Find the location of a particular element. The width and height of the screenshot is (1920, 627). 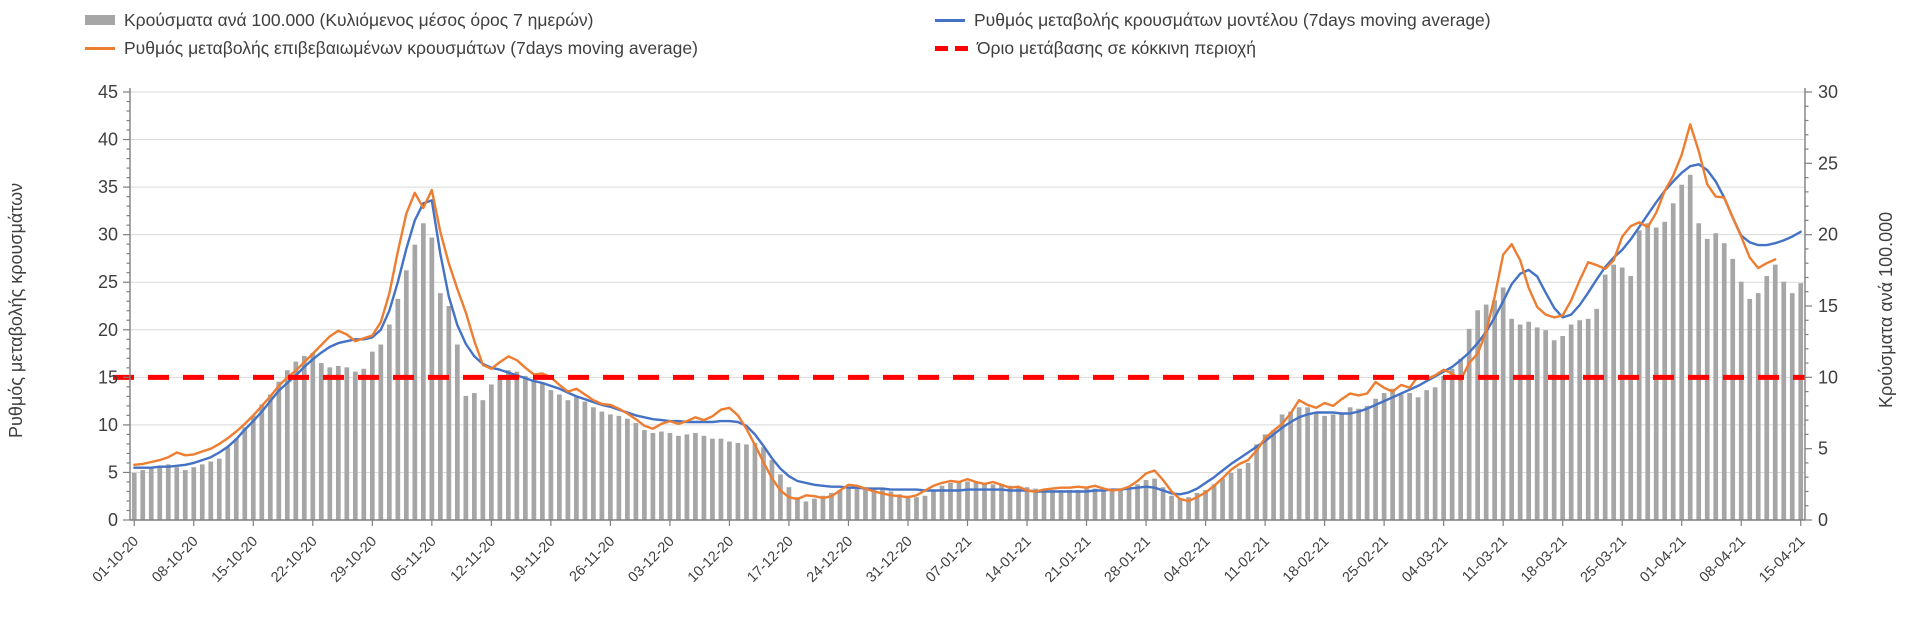

svg-text: 05-11-20 is located at coordinates (414, 560).